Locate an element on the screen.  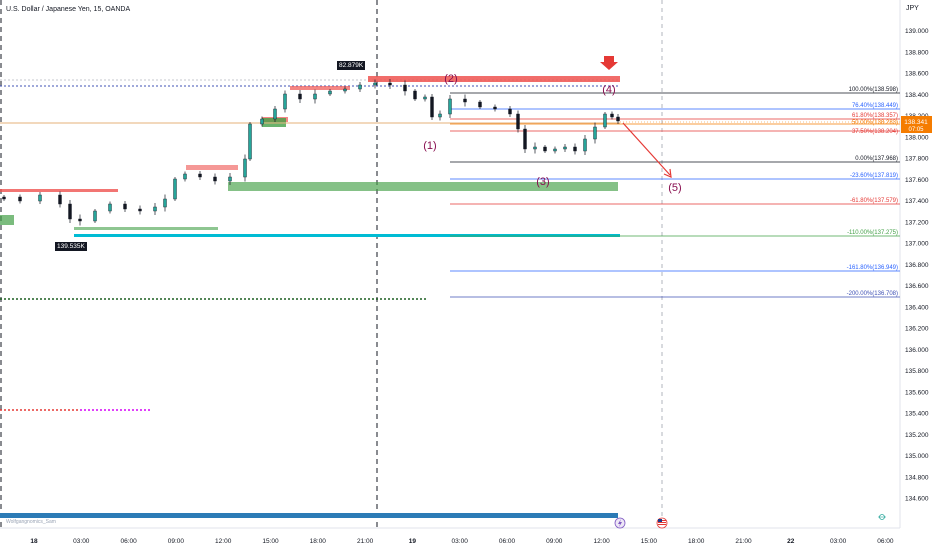
price-tick-label: 137.400 is located at coordinates (917, 201).